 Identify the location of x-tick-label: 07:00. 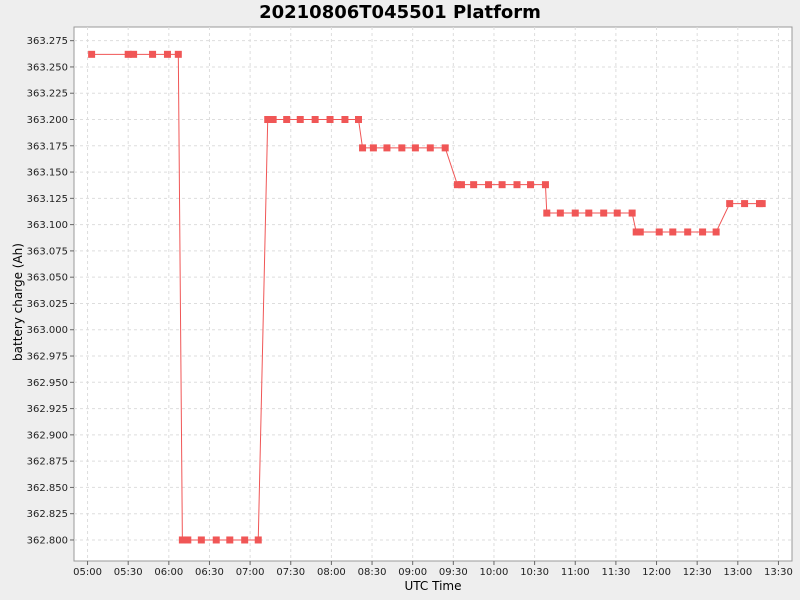
(250, 572).